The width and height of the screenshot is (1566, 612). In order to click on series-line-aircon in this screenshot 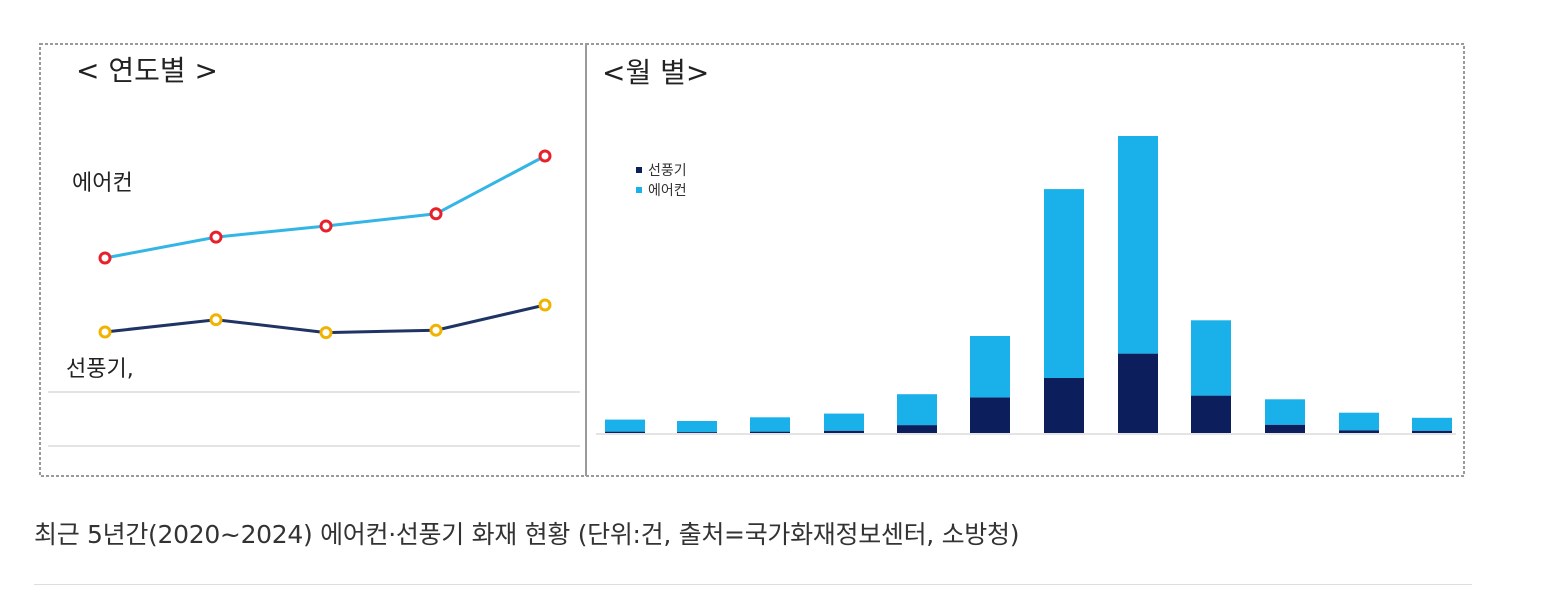, I will do `click(325, 207)`.